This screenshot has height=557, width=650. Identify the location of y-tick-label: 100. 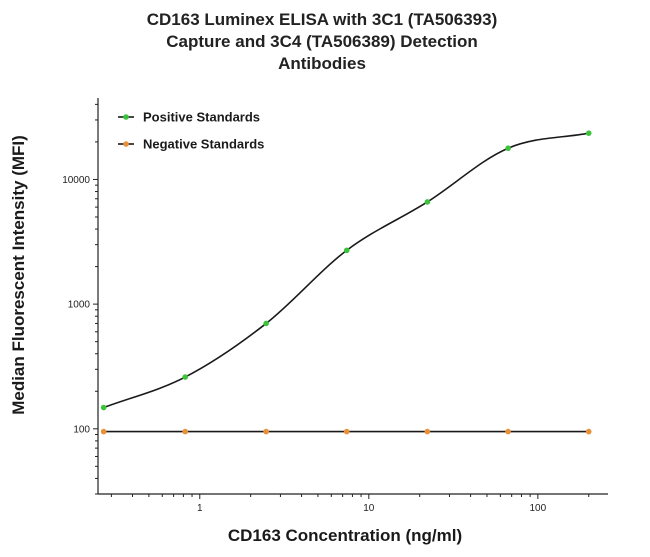
(81, 429).